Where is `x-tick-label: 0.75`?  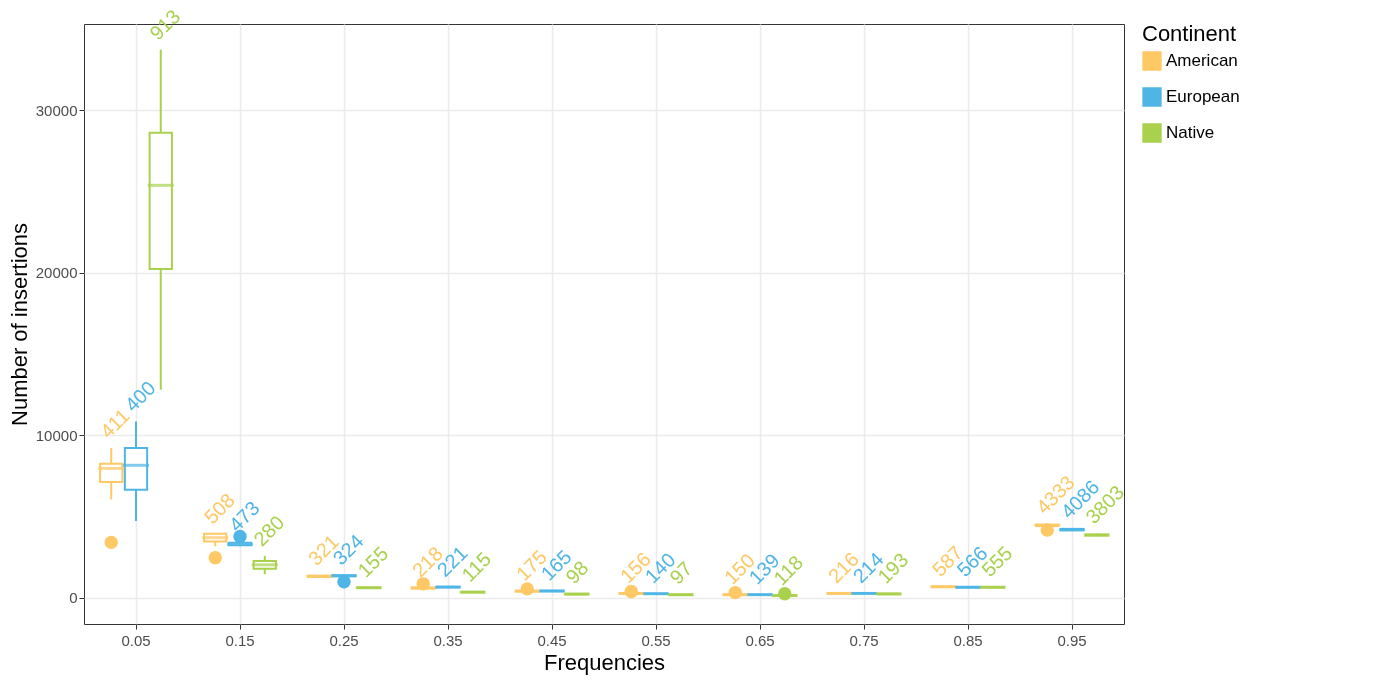 x-tick-label: 0.75 is located at coordinates (864, 640).